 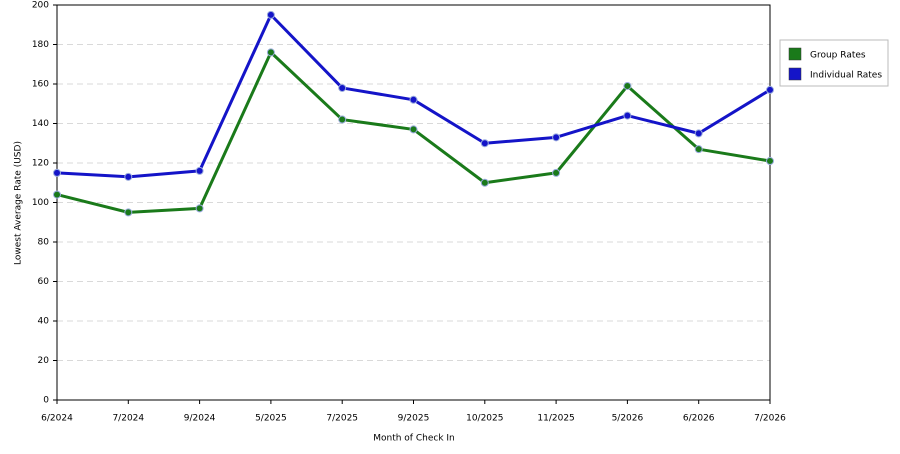 I want to click on x-axis-label: Month of Check In, so click(x=414, y=439).